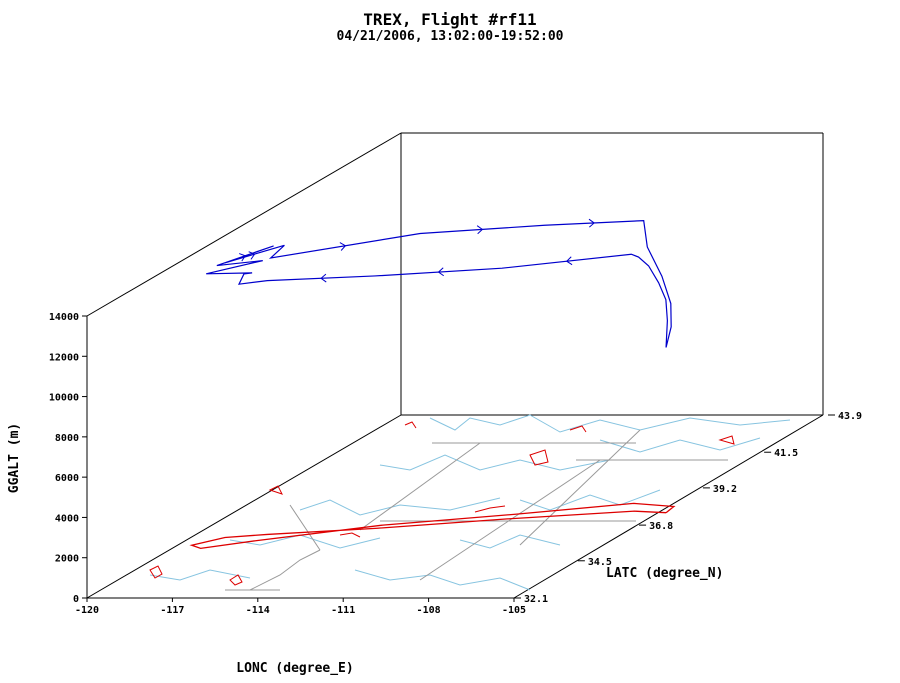 The width and height of the screenshot is (900, 683). I want to click on x-axis-label: LONC (degree_E), so click(294, 668).